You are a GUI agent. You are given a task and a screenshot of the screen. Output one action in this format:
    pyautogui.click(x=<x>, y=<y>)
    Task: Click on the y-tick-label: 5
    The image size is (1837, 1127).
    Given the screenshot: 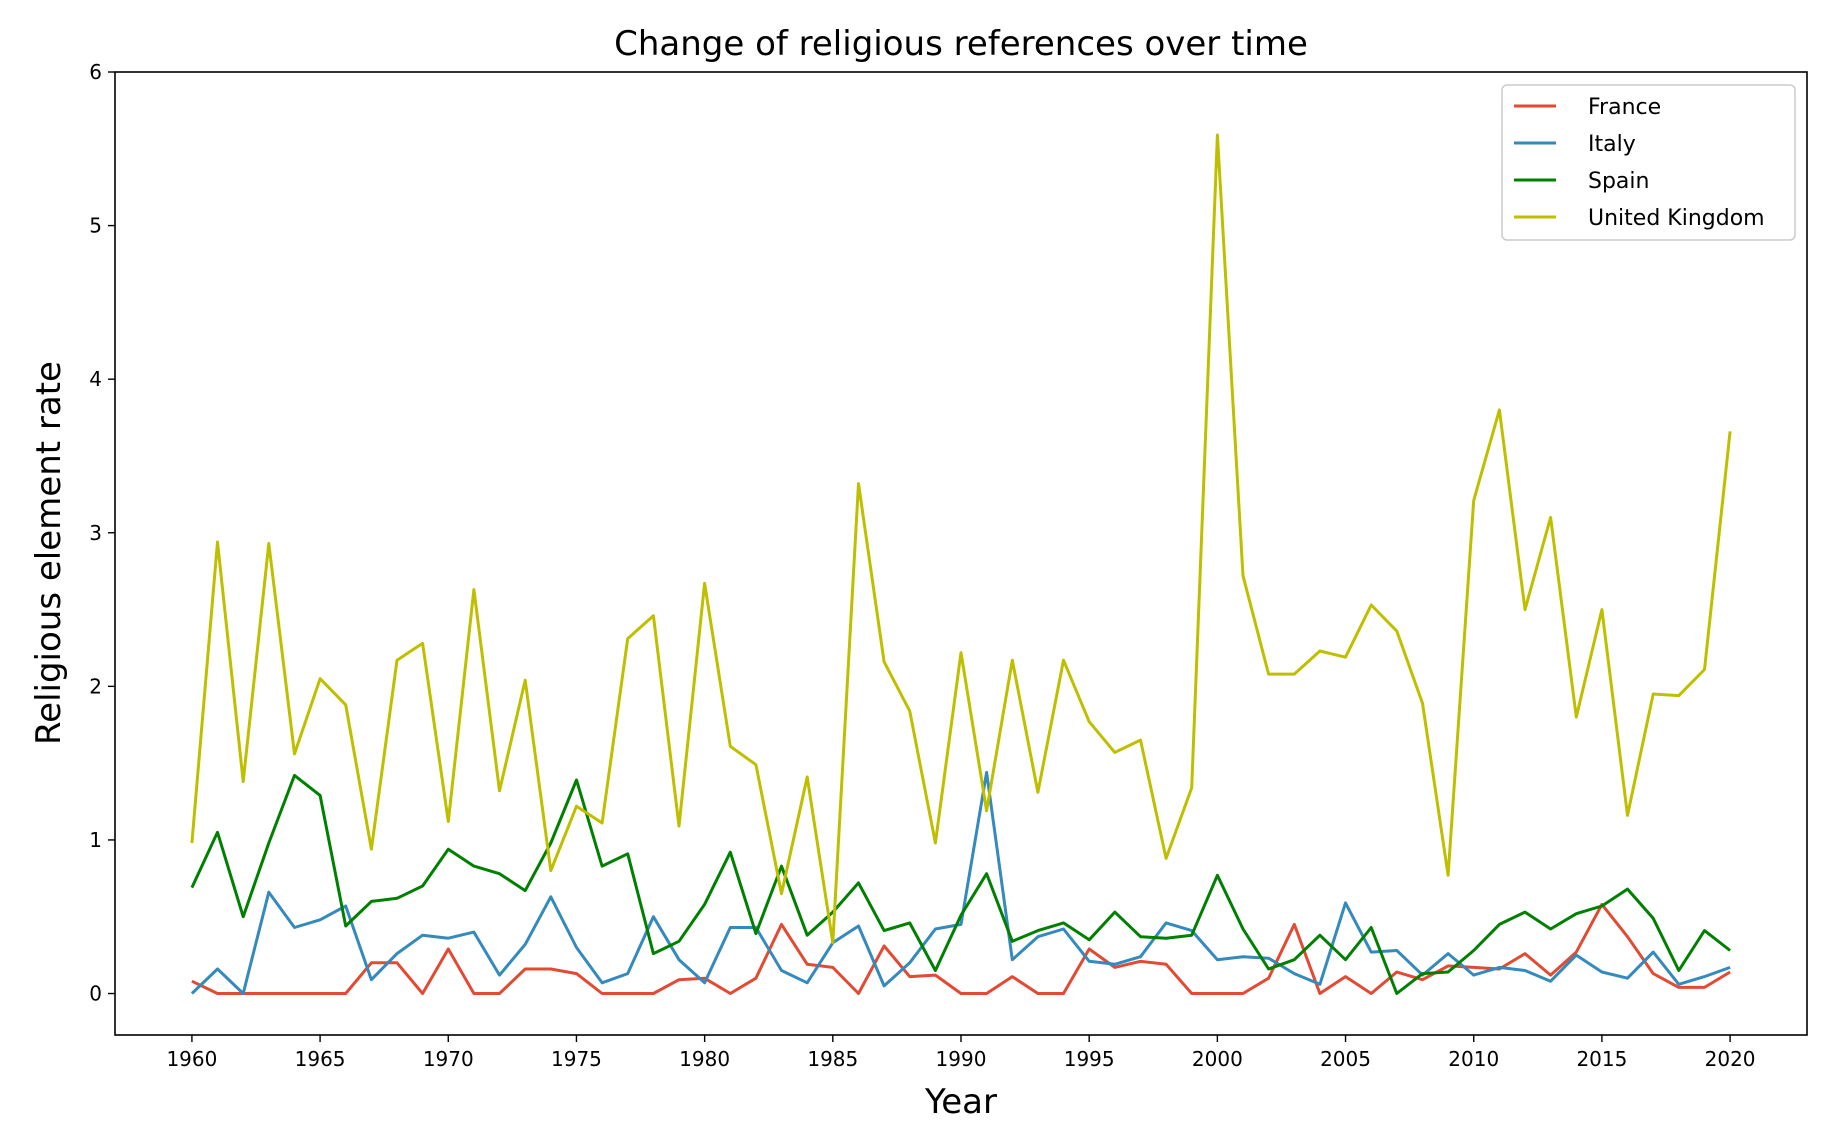 What is the action you would take?
    pyautogui.click(x=95, y=226)
    